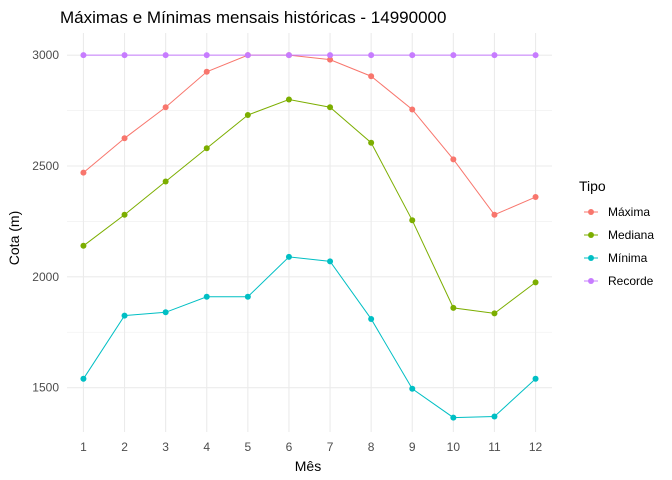  Describe the element at coordinates (631, 235) in the screenshot. I see `legend-label: Mediana` at that location.